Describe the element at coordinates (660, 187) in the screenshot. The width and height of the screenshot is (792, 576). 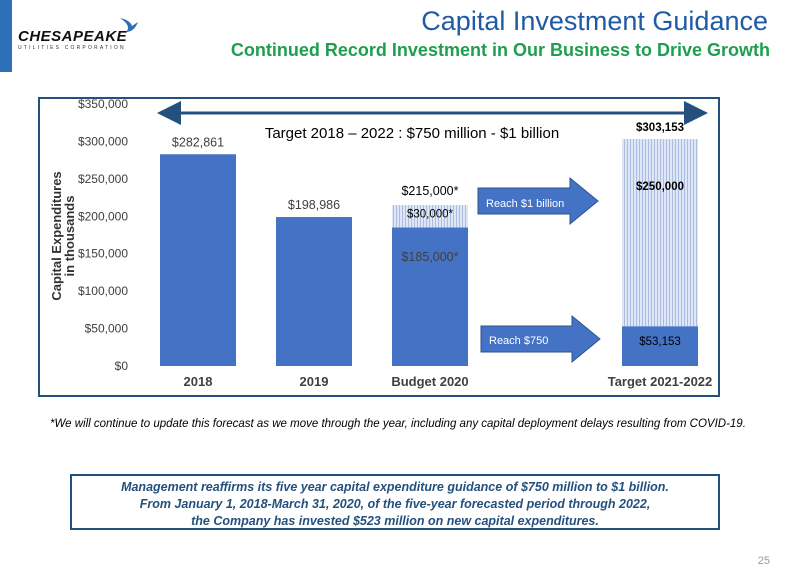
I see `data-label: $250,000` at that location.